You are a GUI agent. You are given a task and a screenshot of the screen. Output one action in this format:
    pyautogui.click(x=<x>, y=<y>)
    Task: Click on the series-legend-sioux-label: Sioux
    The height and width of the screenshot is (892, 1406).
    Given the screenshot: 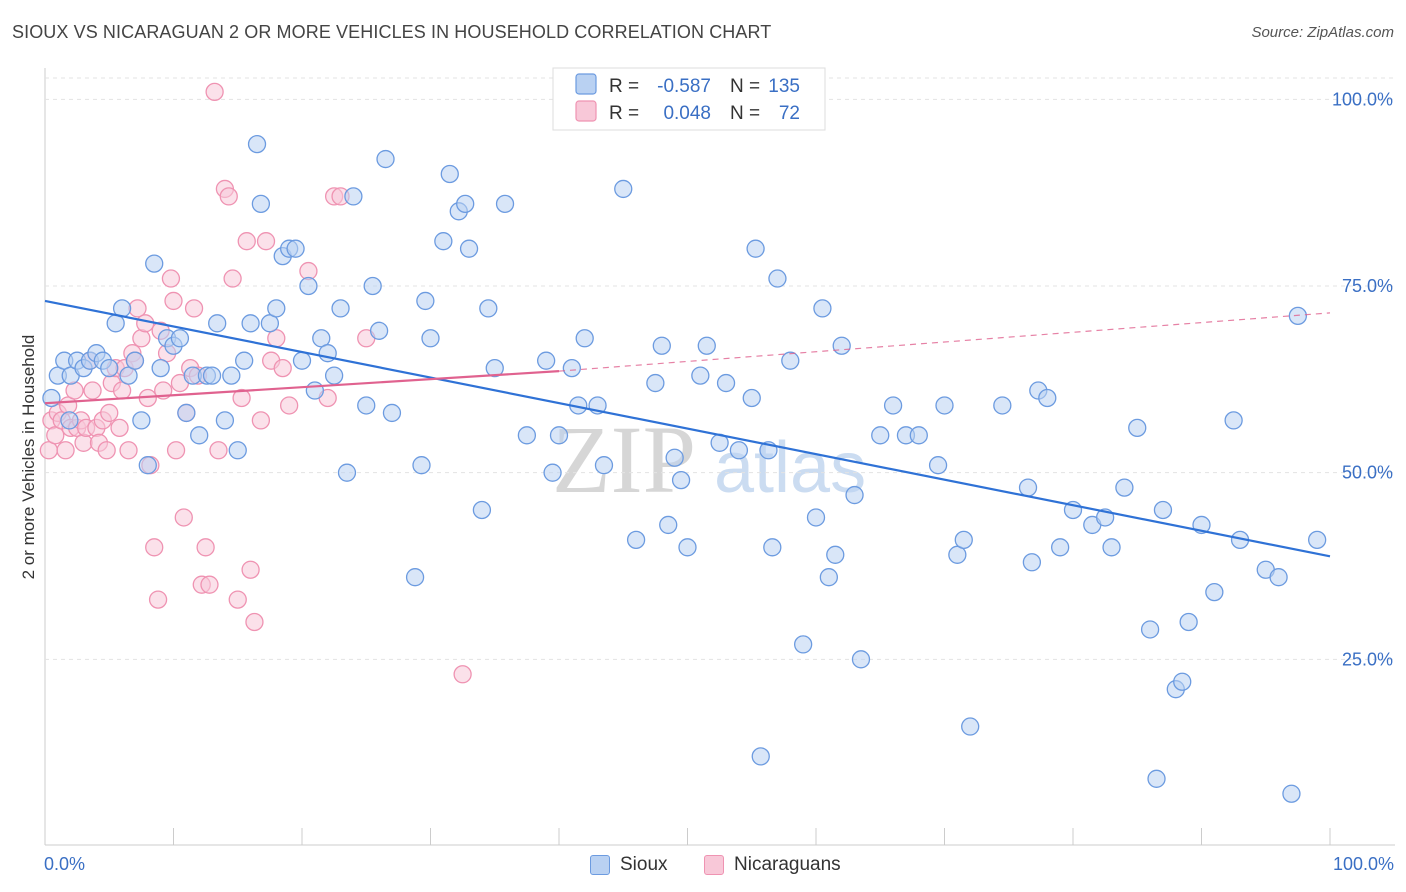 What is the action you would take?
    pyautogui.click(x=644, y=864)
    